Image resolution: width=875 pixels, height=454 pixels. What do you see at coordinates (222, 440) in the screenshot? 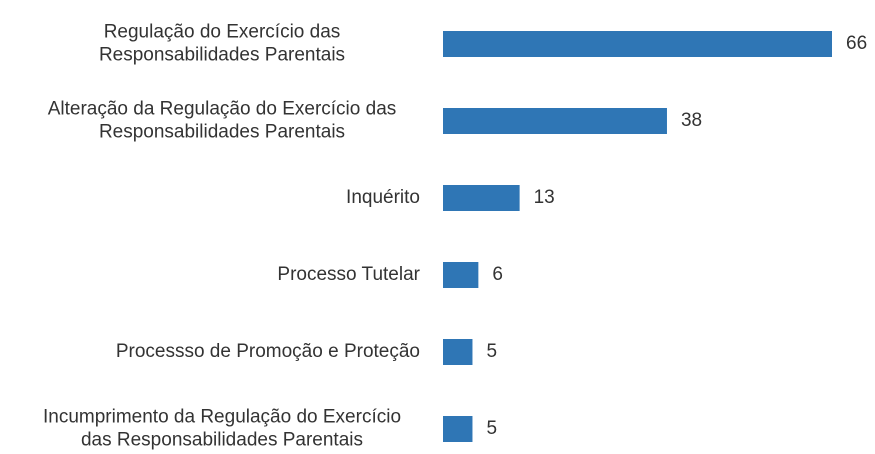
I see `category-label: das Responsabilidades Parentais` at bounding box center [222, 440].